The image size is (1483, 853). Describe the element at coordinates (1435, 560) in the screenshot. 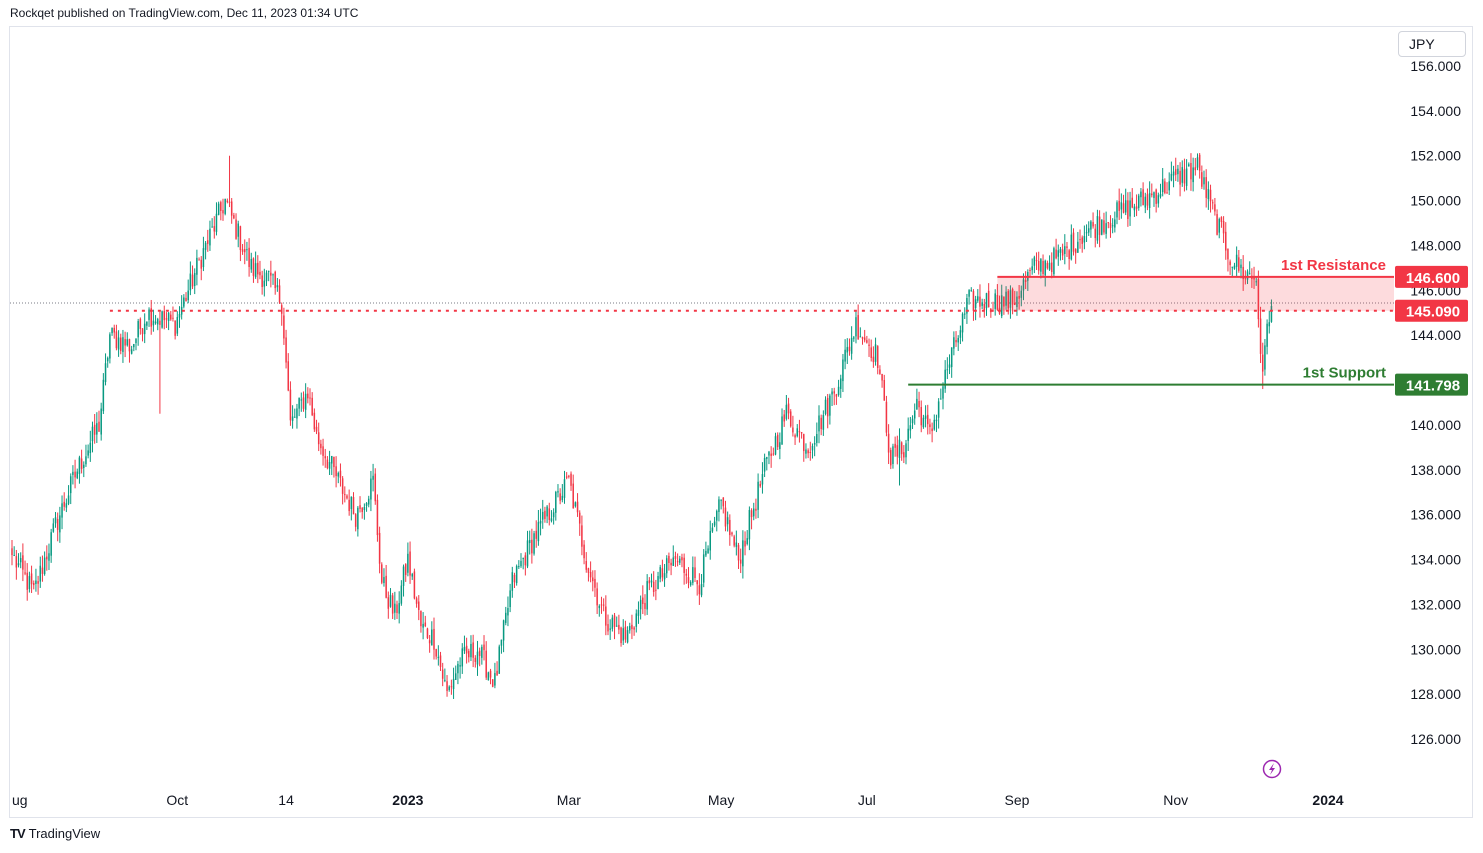

I see `y-tick-label: 134.000` at that location.